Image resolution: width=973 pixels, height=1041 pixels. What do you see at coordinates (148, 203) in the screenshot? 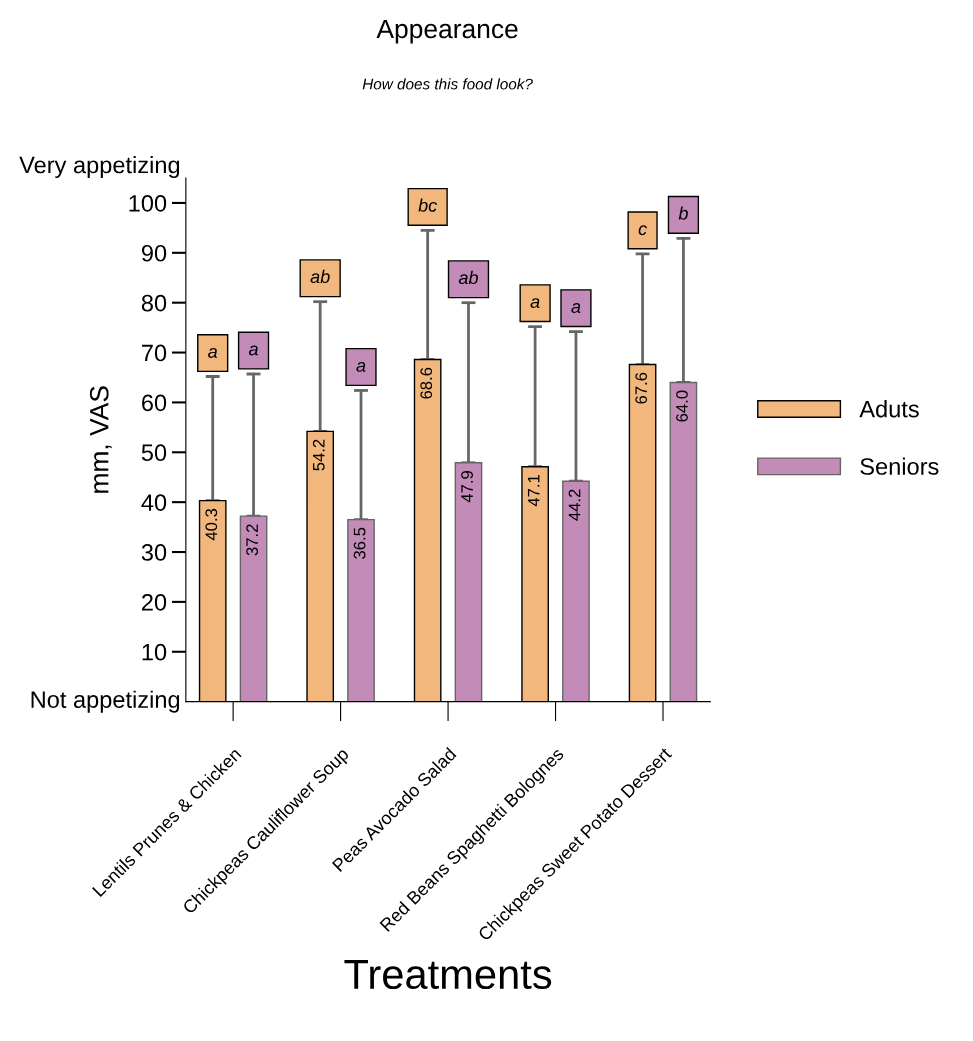
I see `y-tick-label: 100` at bounding box center [148, 203].